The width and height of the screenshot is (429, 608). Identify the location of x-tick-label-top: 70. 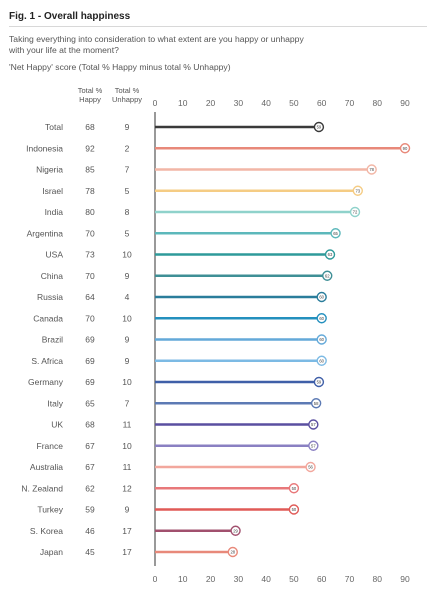
(350, 103).